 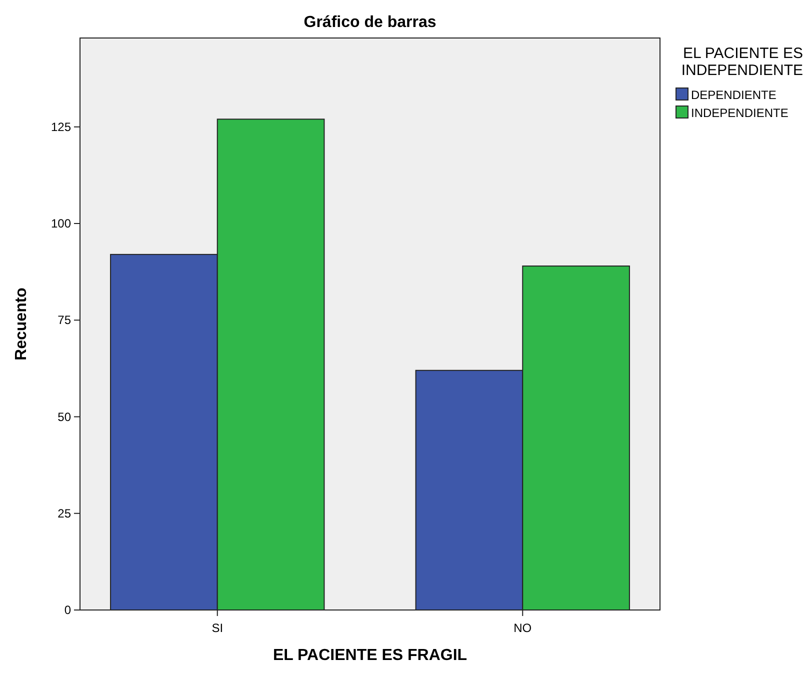 What do you see at coordinates (733, 95) in the screenshot?
I see `legend-label: DEPENDIENTE` at bounding box center [733, 95].